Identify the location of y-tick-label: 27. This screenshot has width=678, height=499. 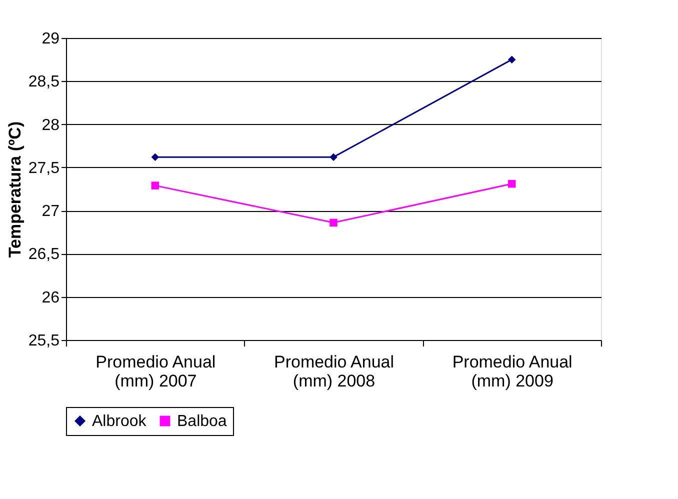
(51, 211).